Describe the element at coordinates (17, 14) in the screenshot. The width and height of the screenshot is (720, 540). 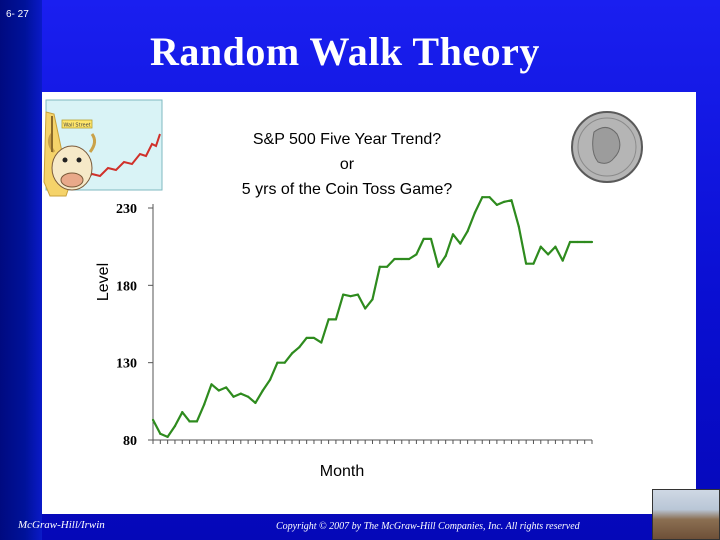
I see `slide-number: 6- 27` at that location.